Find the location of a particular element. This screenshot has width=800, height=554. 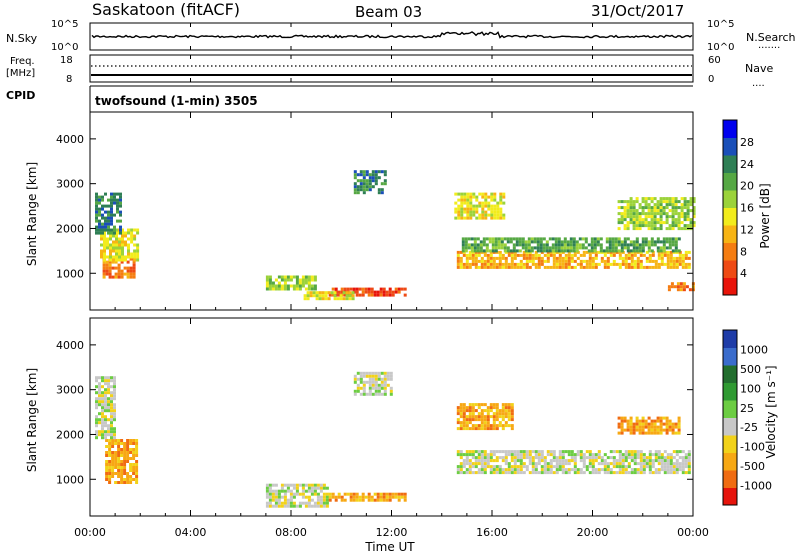

nsearch-tick-low: 10^0 is located at coordinates (720, 47).